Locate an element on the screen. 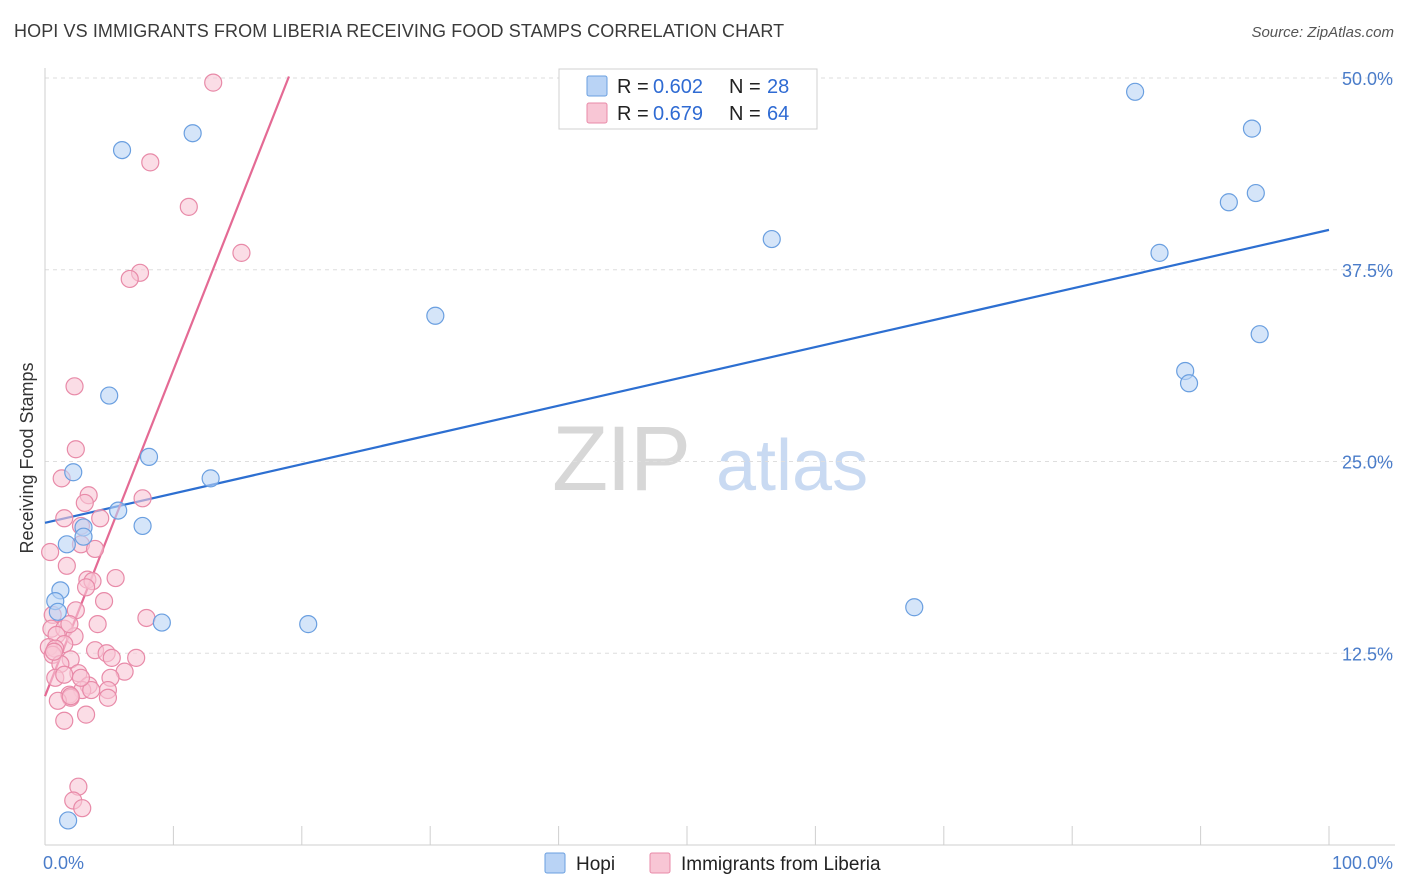  legend-liberia-swatch is located at coordinates (597, 113).